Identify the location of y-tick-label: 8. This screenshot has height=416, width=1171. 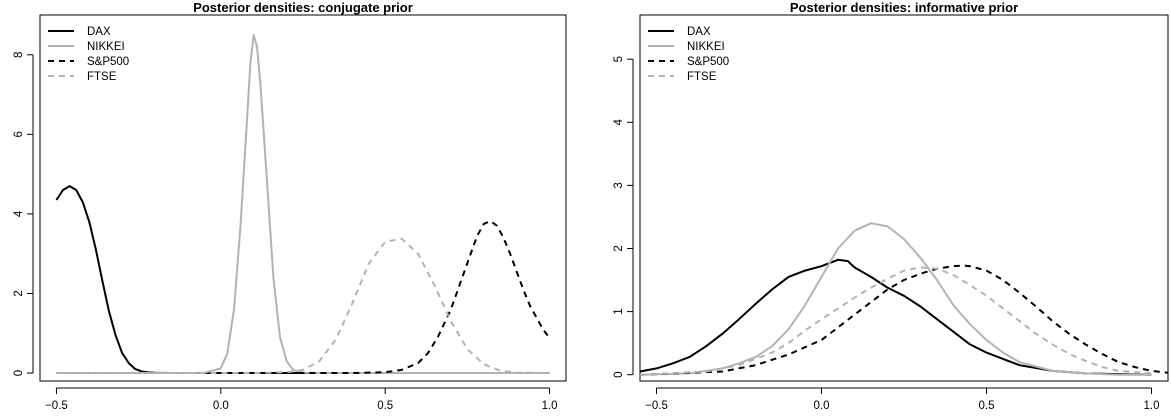
(19, 55).